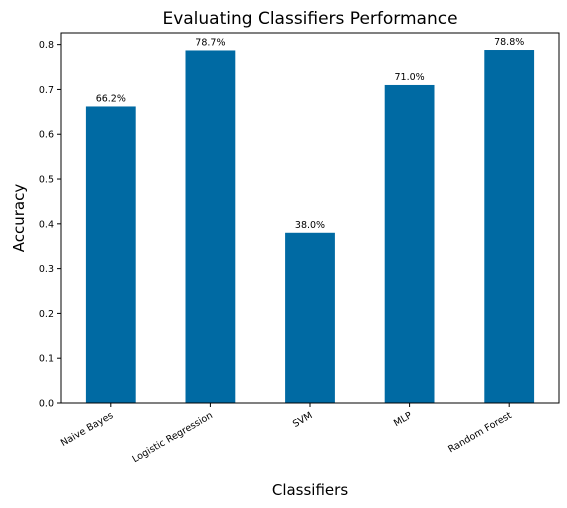  Describe the element at coordinates (46, 404) in the screenshot. I see `y-tick-label-0: 0.0` at that location.